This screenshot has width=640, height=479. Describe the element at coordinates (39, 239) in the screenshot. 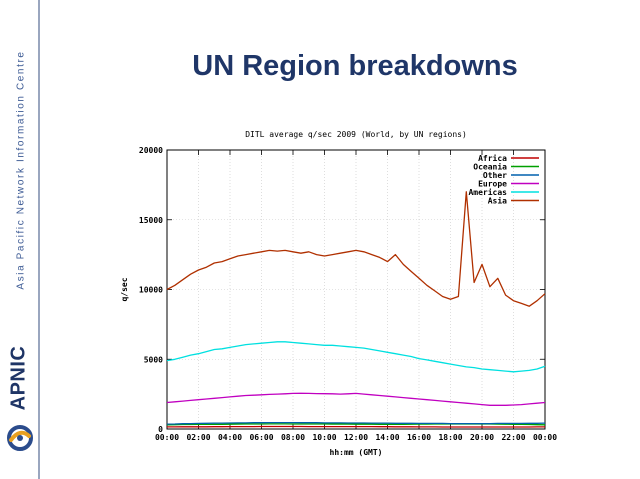

I see `sidebar-divider` at that location.